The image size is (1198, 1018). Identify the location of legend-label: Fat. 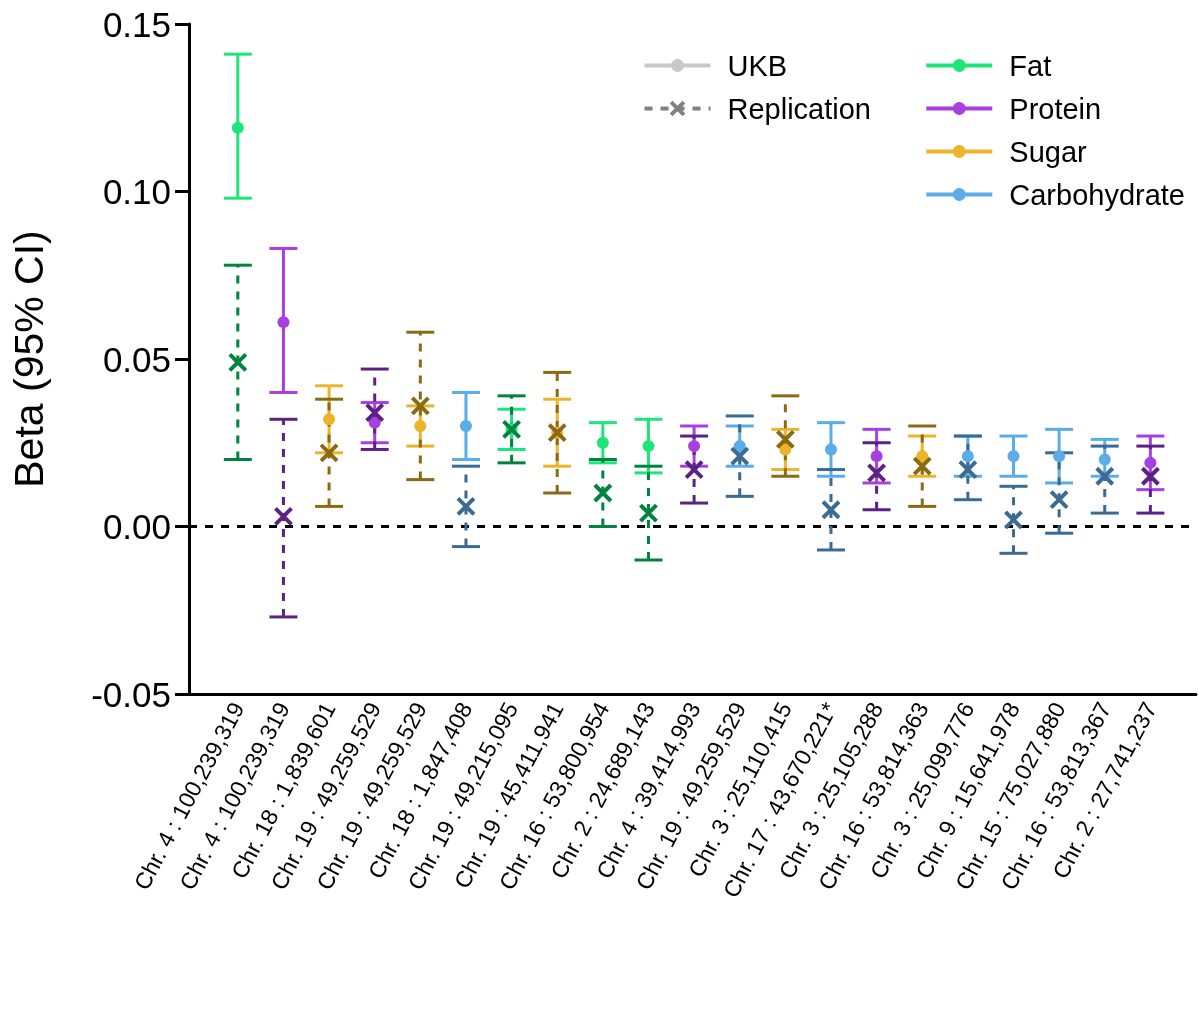
(1030, 65).